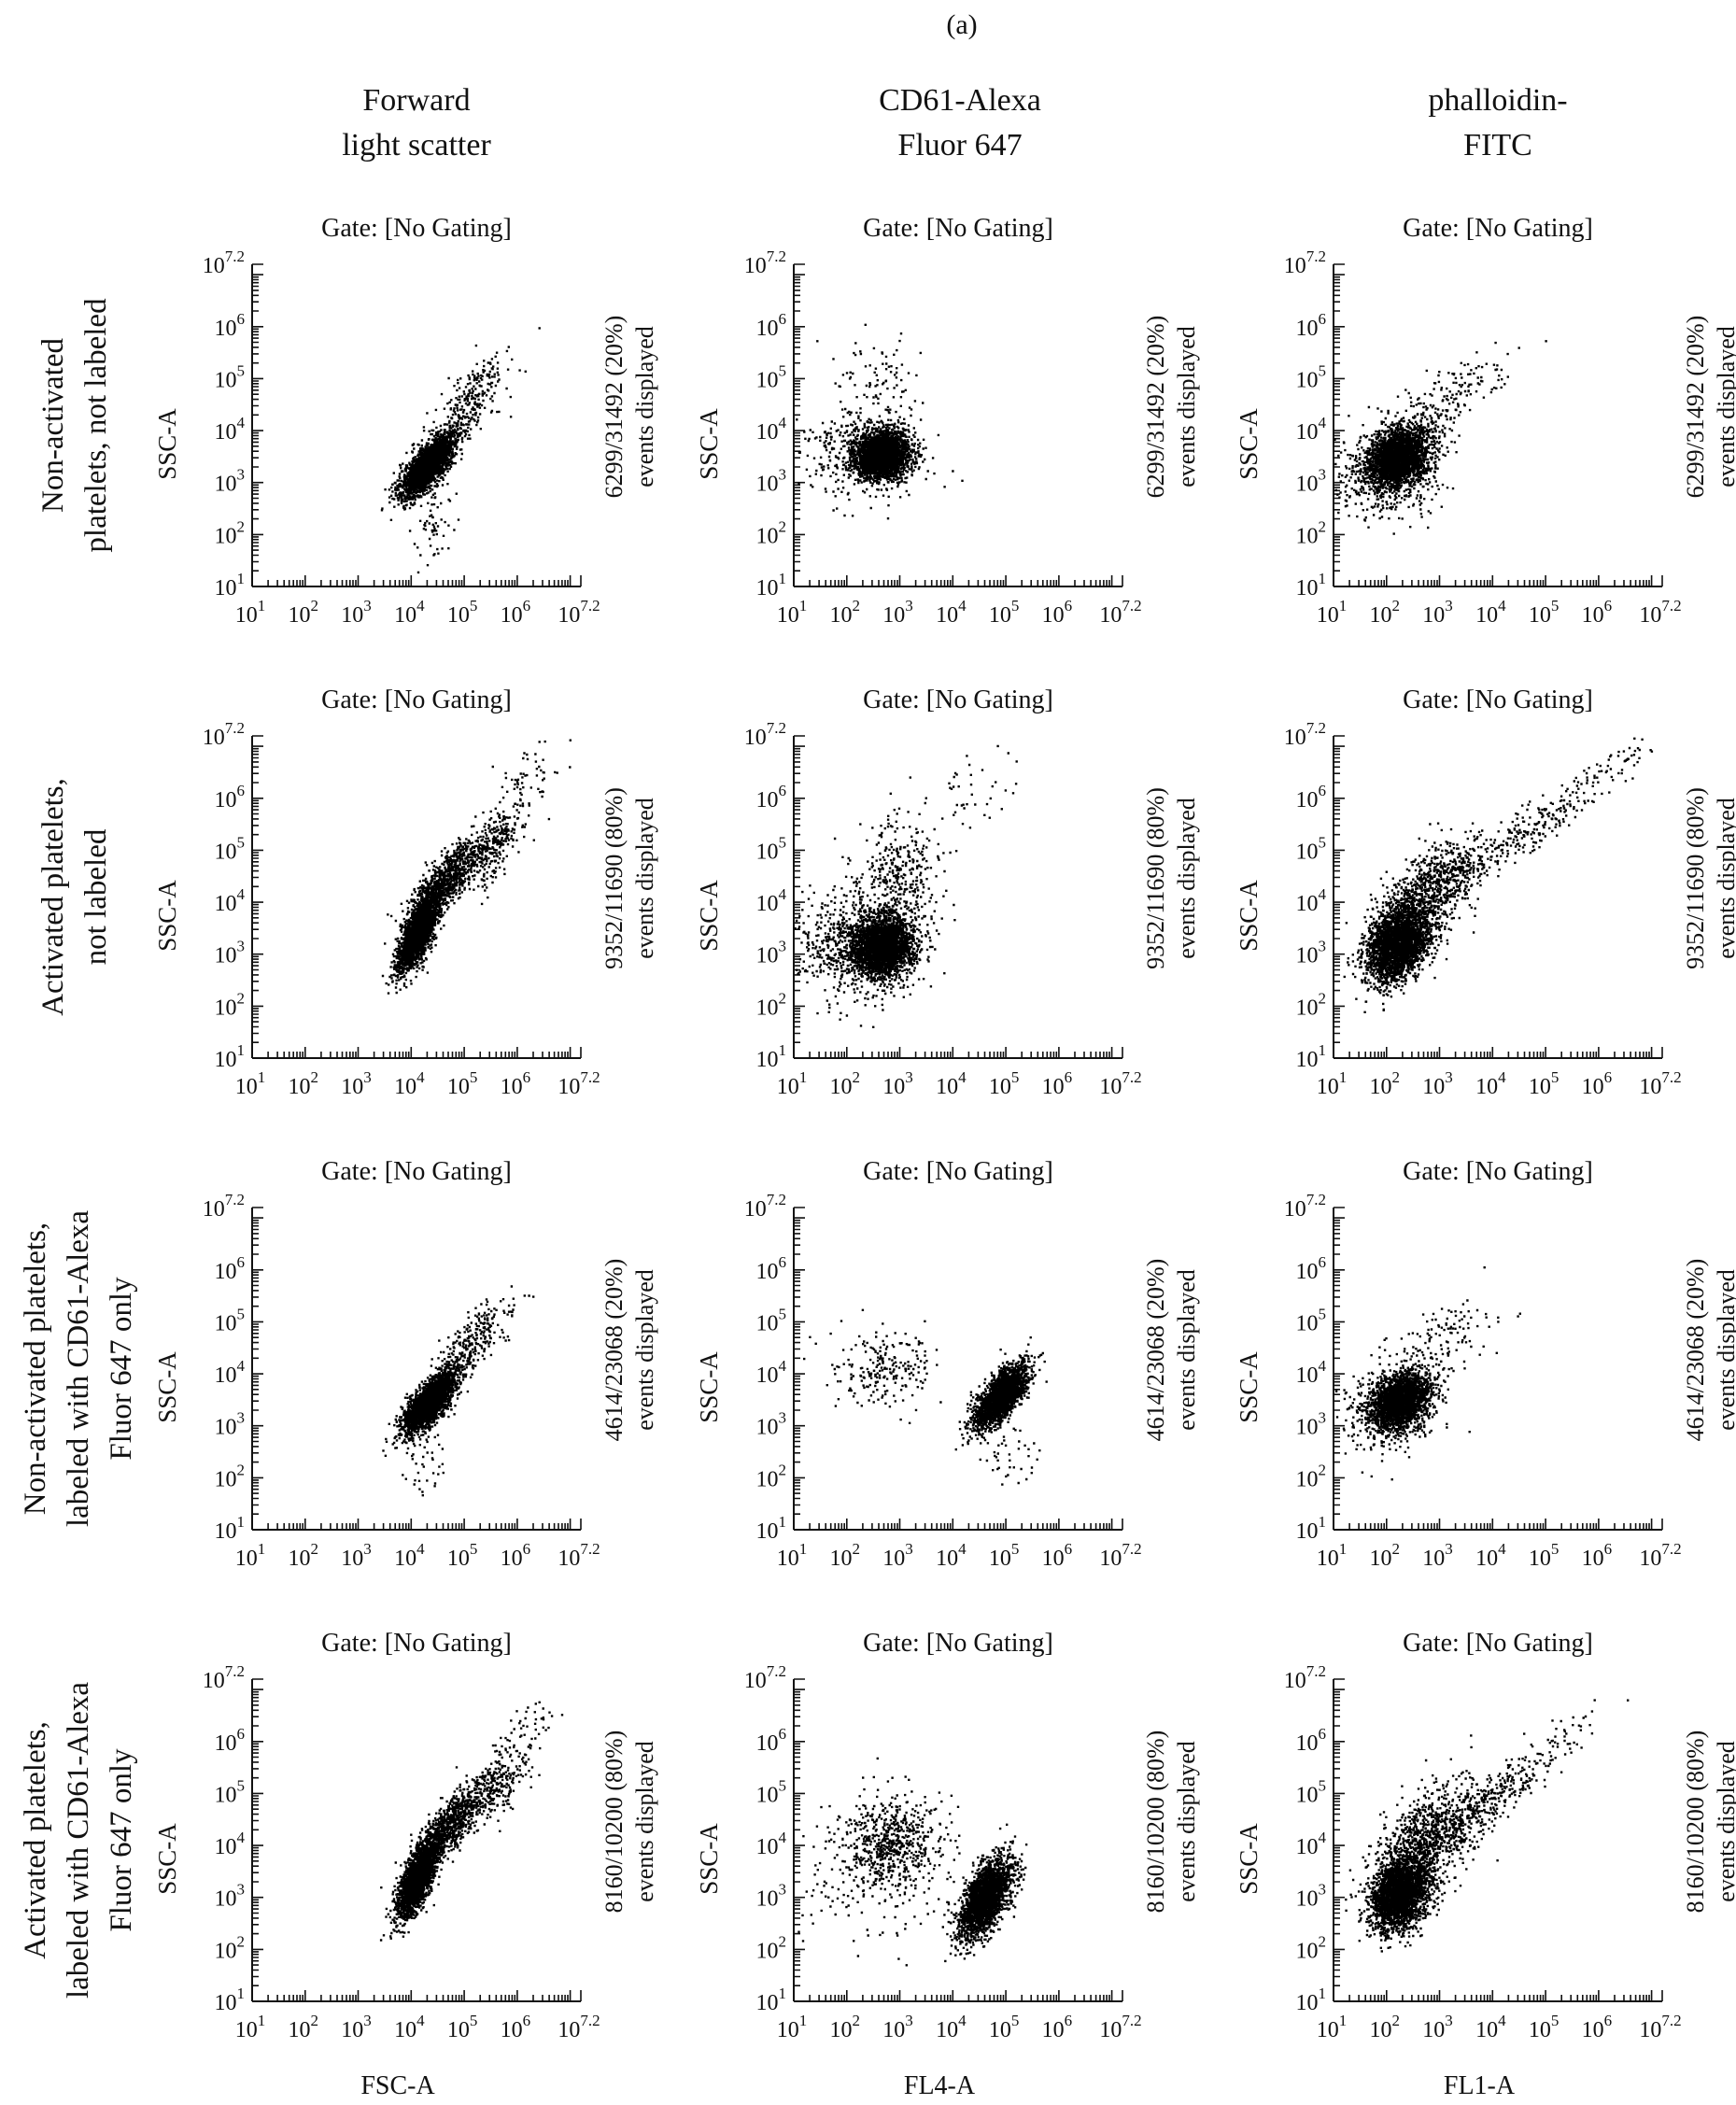 Image resolution: width=1736 pixels, height=2105 pixels. What do you see at coordinates (962, 24) in the screenshot?
I see `figure-label: (a)` at bounding box center [962, 24].